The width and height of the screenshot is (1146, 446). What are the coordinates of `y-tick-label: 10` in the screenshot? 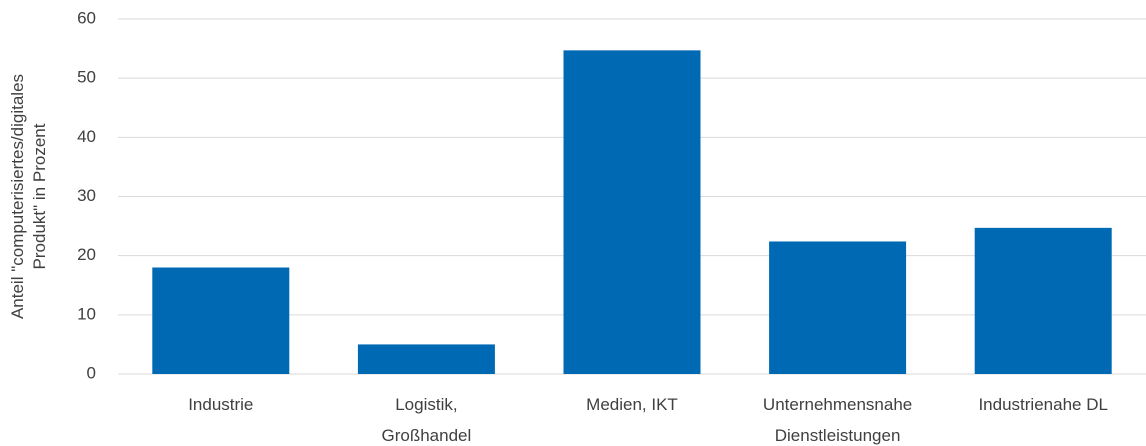 It's located at (86, 313).